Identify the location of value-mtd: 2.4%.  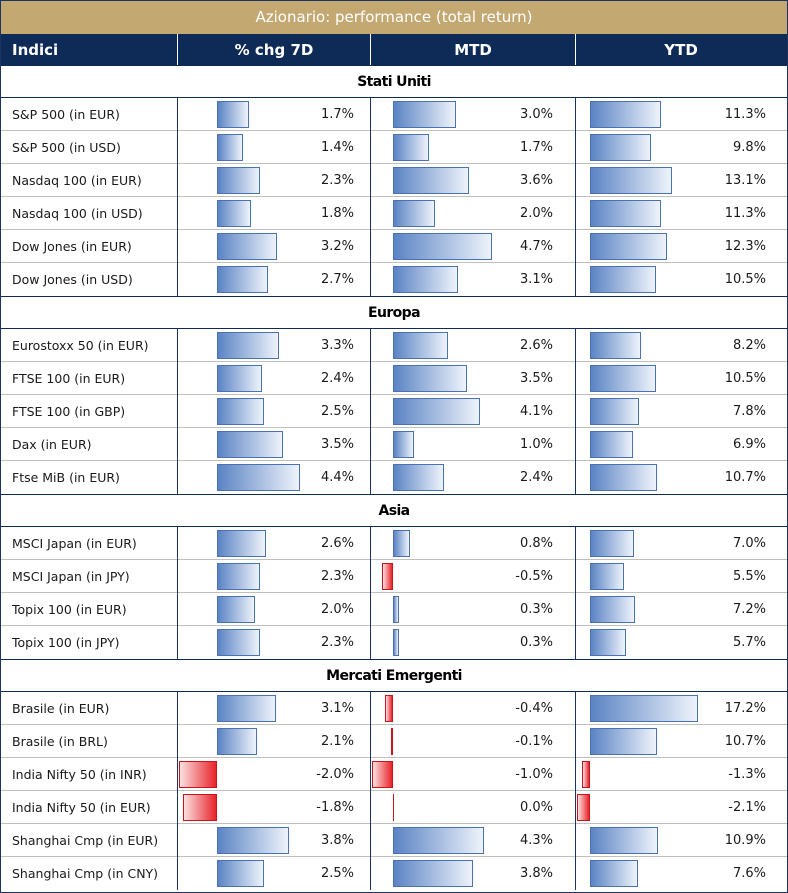
(536, 477).